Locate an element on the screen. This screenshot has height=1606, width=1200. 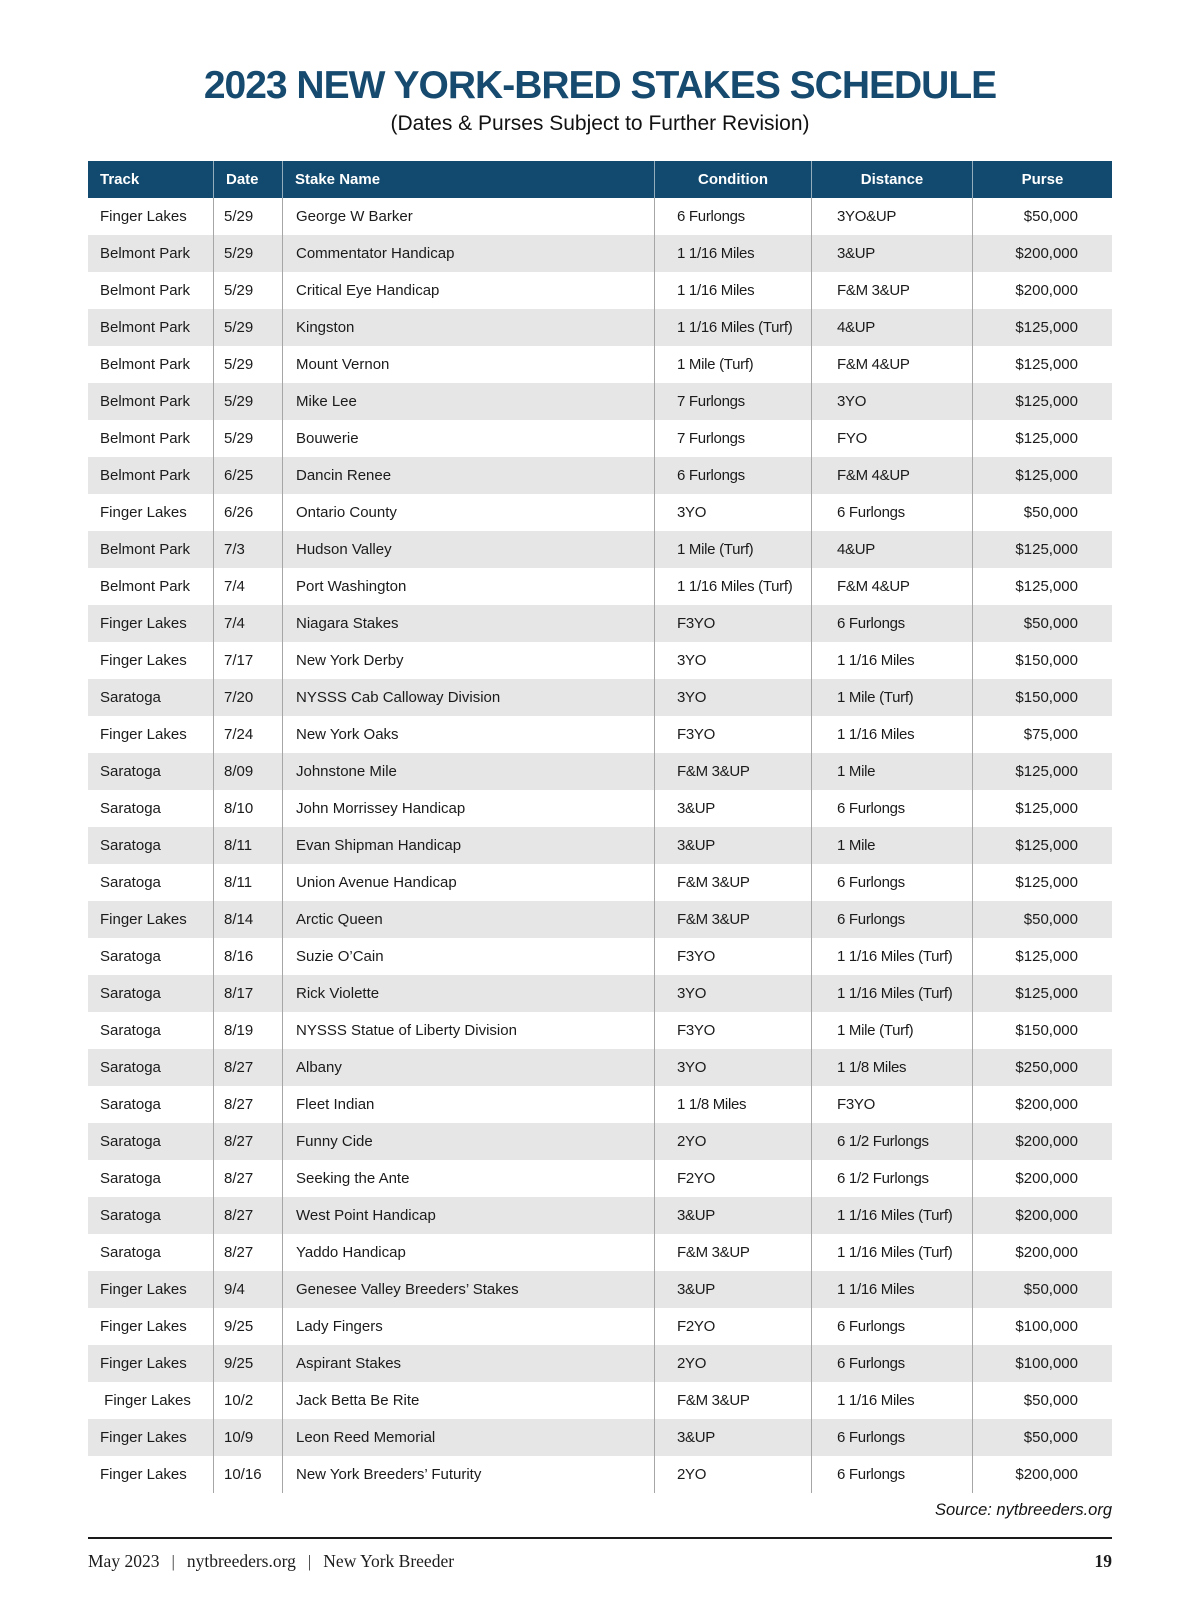
cell-date: 7/20 is located at coordinates (247, 697).